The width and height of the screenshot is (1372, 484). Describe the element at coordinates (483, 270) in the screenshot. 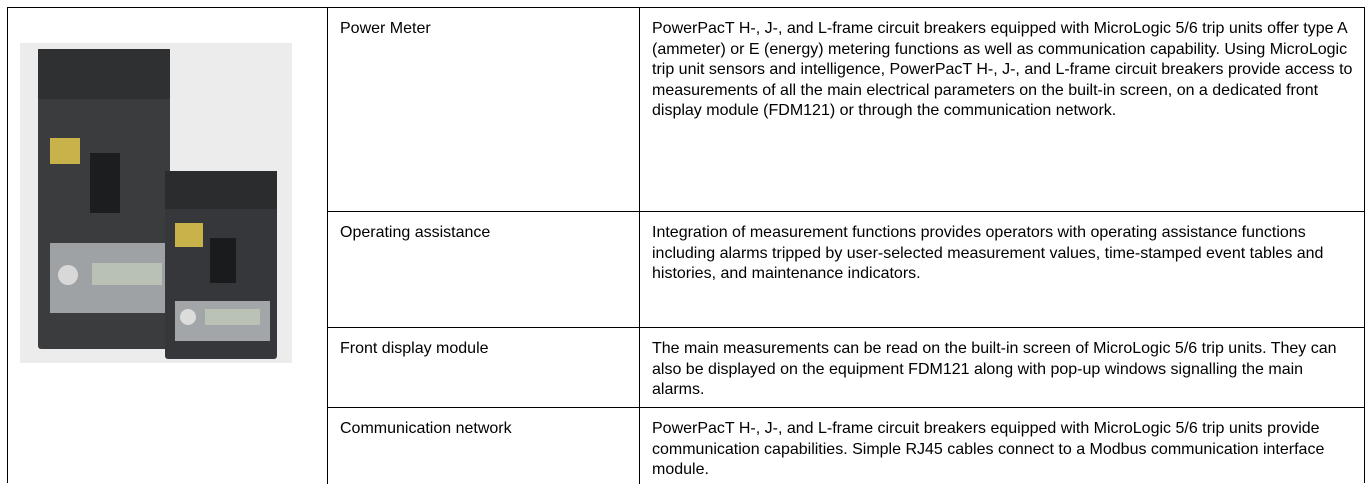

I see `row-label: Operating assistance` at that location.